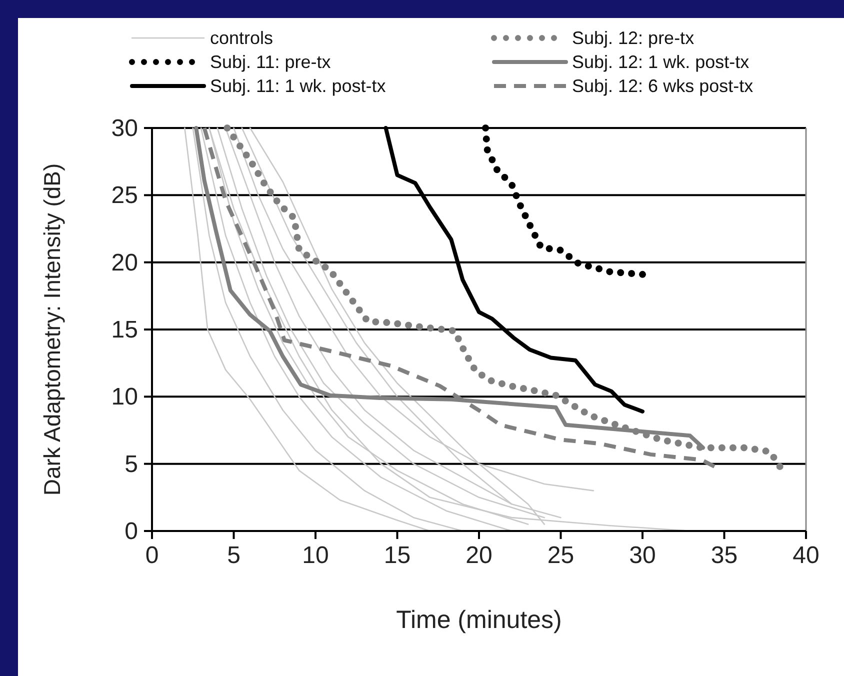  What do you see at coordinates (397, 555) in the screenshot?
I see `x-tick-label: 15` at bounding box center [397, 555].